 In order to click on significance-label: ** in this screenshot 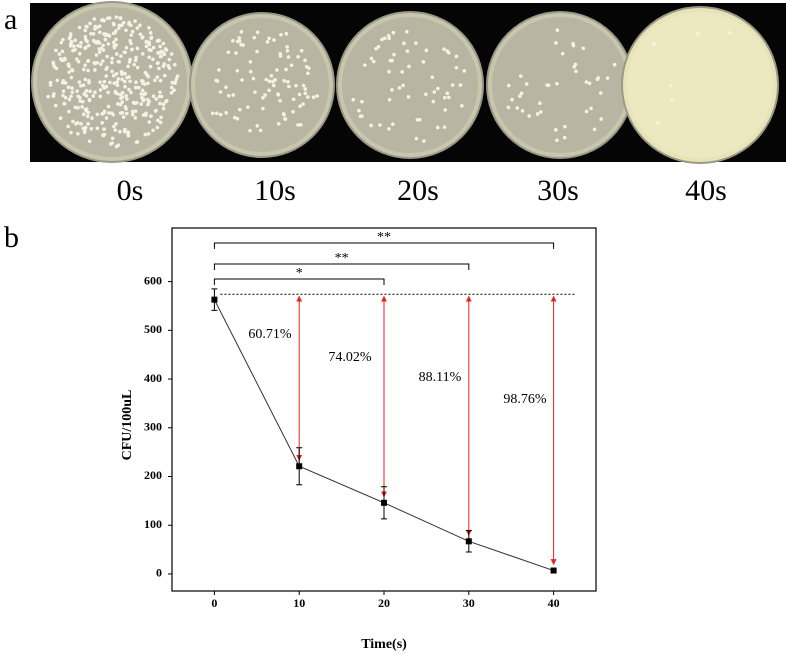, I will do `click(384, 237)`.